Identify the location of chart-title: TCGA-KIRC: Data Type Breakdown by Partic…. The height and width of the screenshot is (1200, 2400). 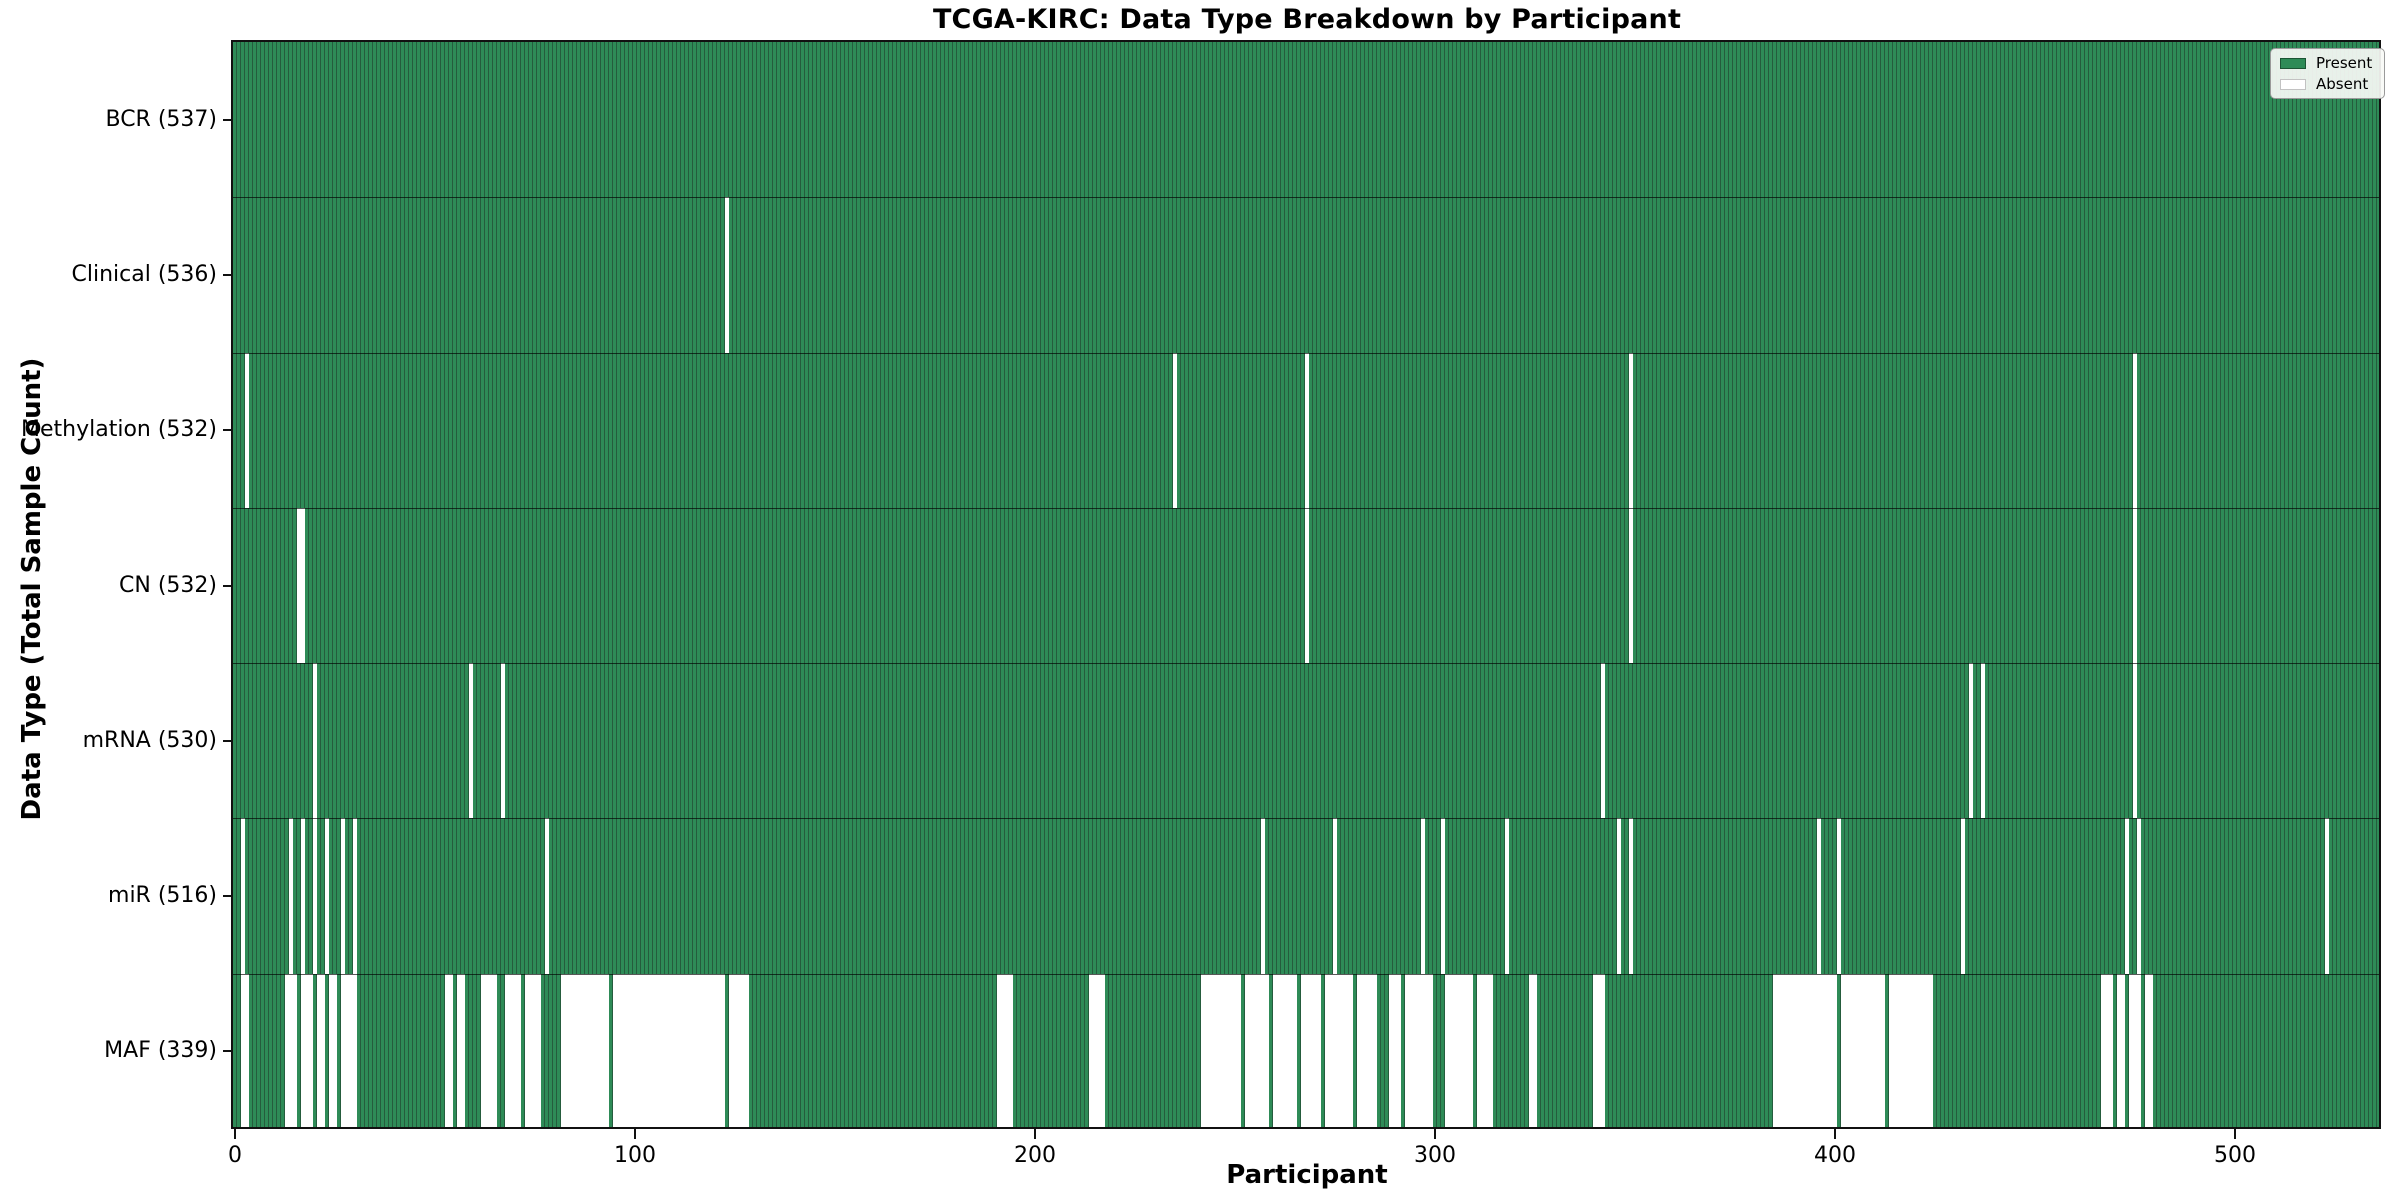
(1307, 19).